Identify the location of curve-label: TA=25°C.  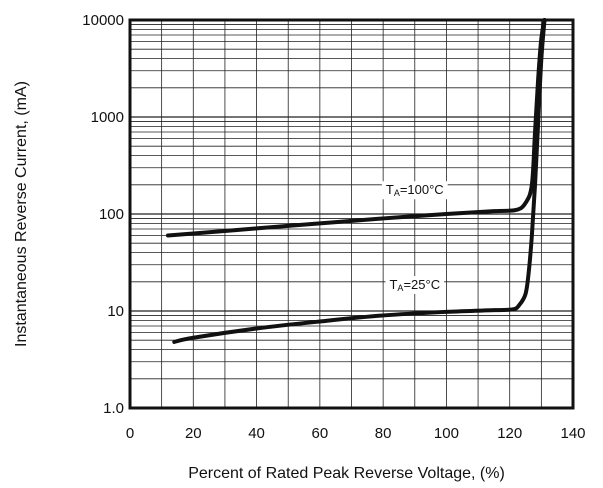
(414, 285).